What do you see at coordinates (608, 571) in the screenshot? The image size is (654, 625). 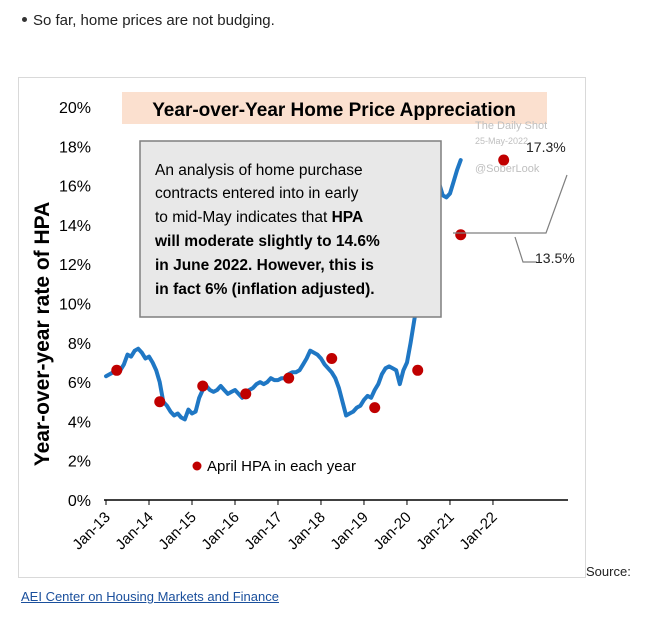 I see `source-label: Source:` at bounding box center [608, 571].